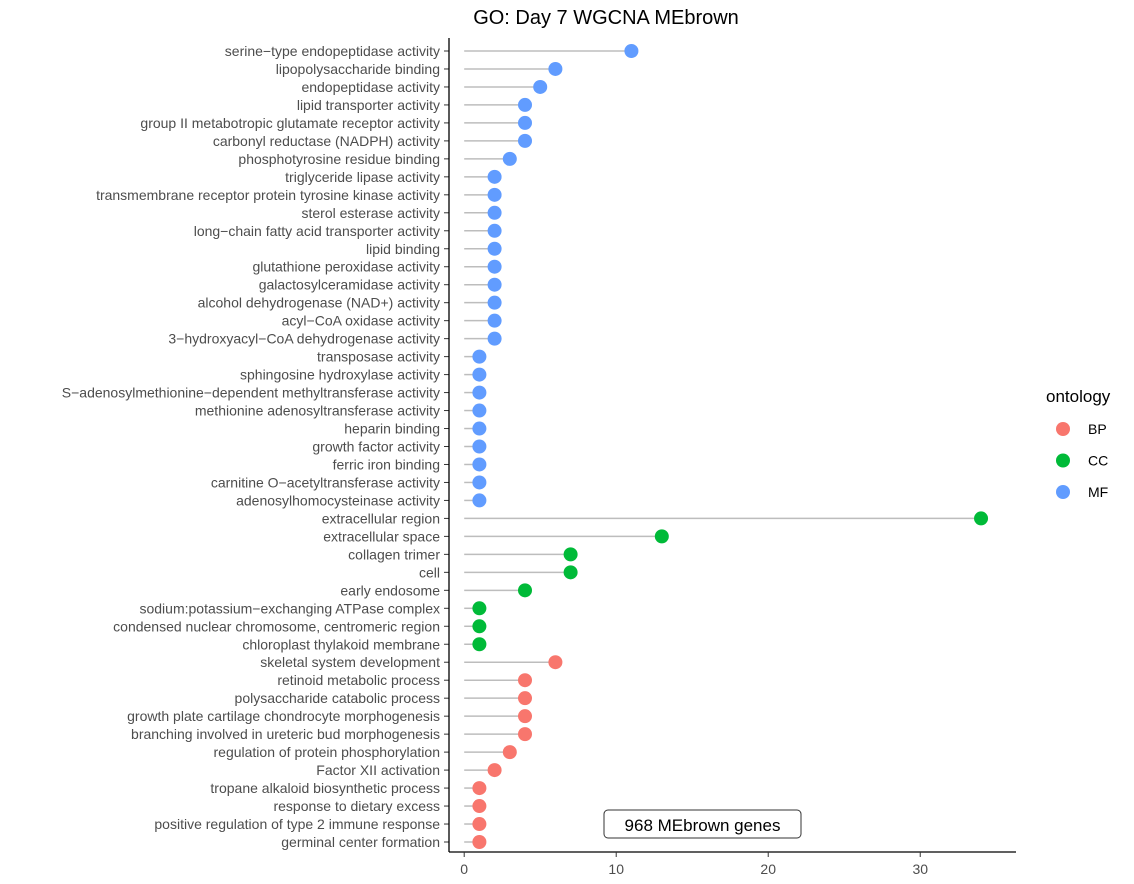  Describe the element at coordinates (920, 869) in the screenshot. I see `x-tick-label: 30` at that location.